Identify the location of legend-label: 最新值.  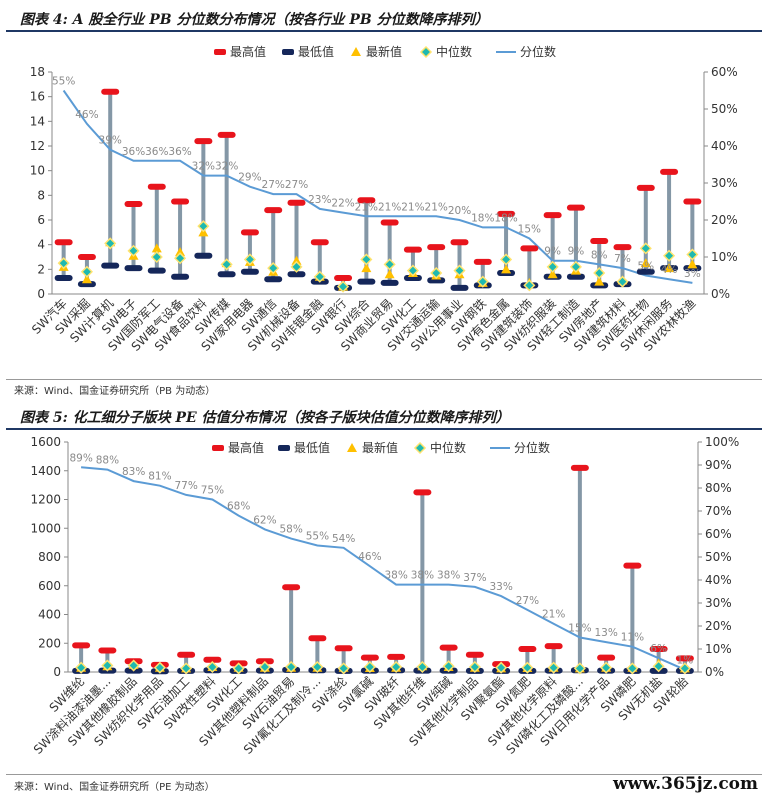
(380, 447).